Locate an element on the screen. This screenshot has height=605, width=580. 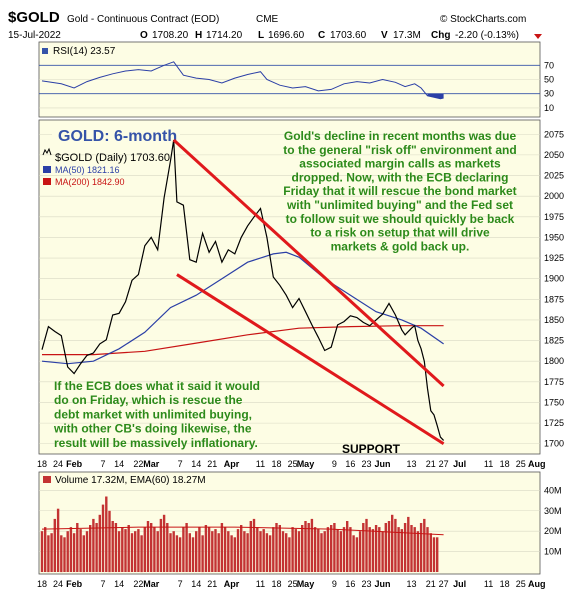
x-axis-label: Feb is located at coordinates (74, 584).